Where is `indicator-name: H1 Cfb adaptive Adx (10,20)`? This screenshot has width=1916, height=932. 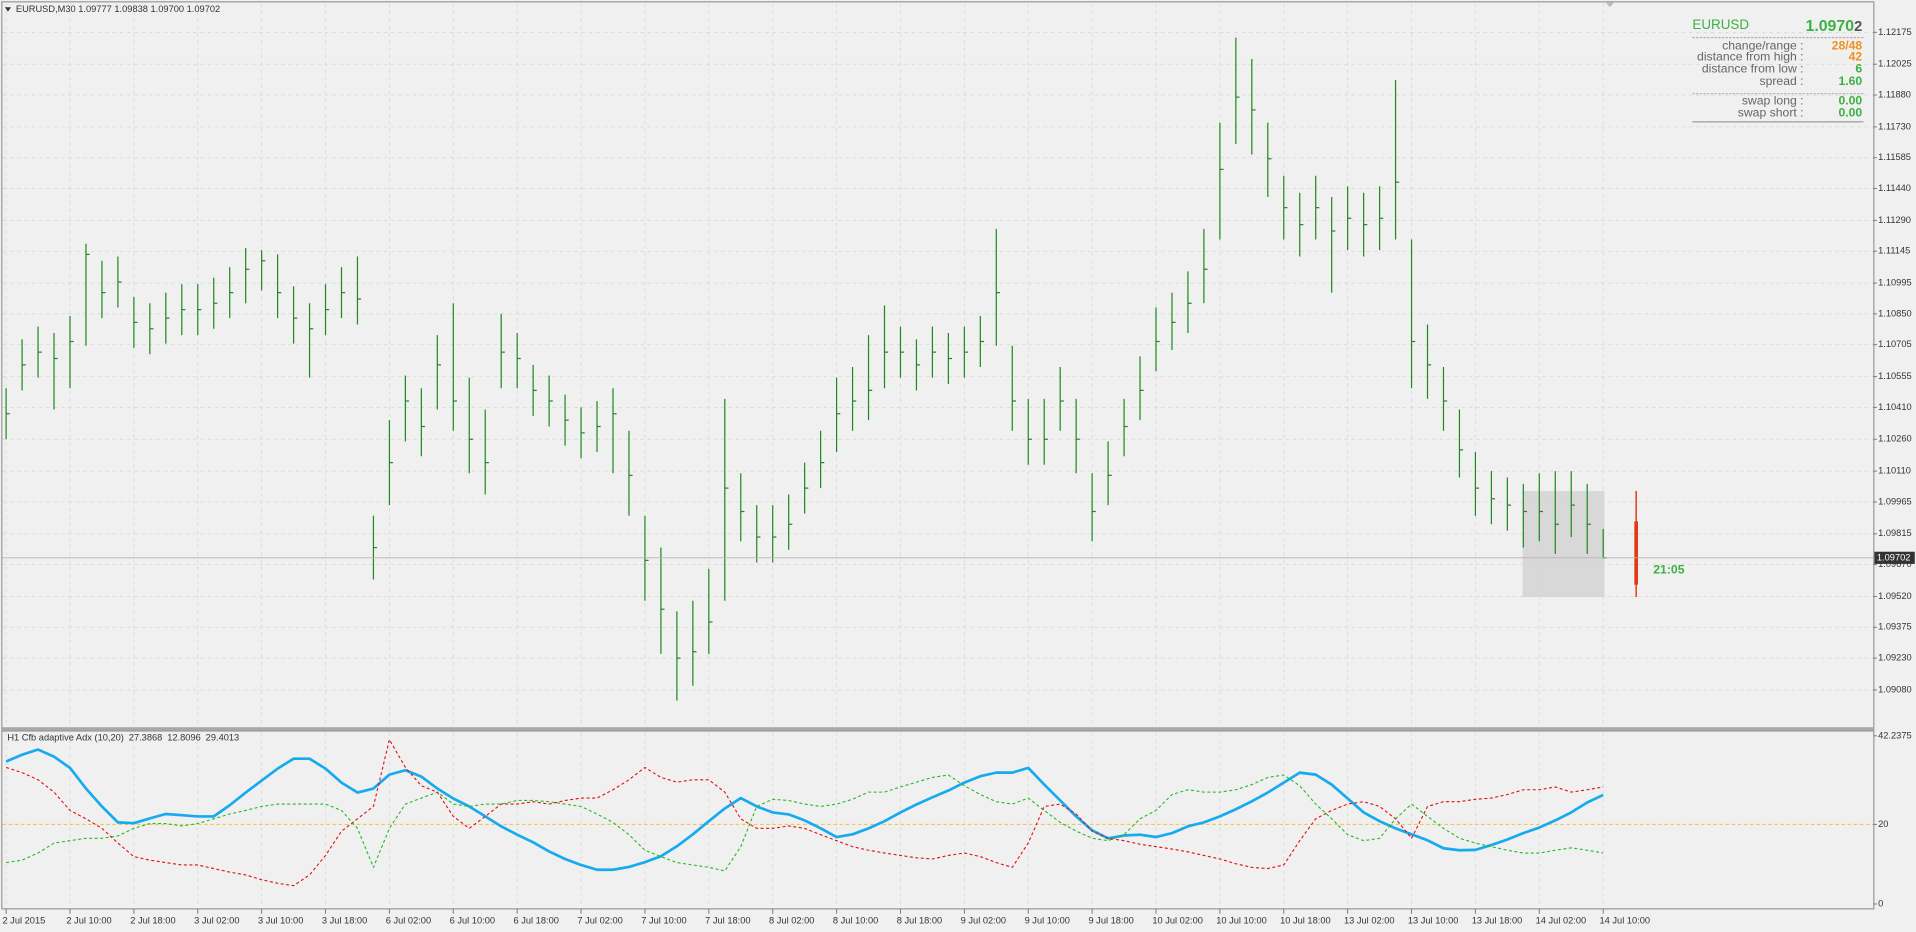 indicator-name: H1 Cfb adaptive Adx (10,20) is located at coordinates (65, 738).